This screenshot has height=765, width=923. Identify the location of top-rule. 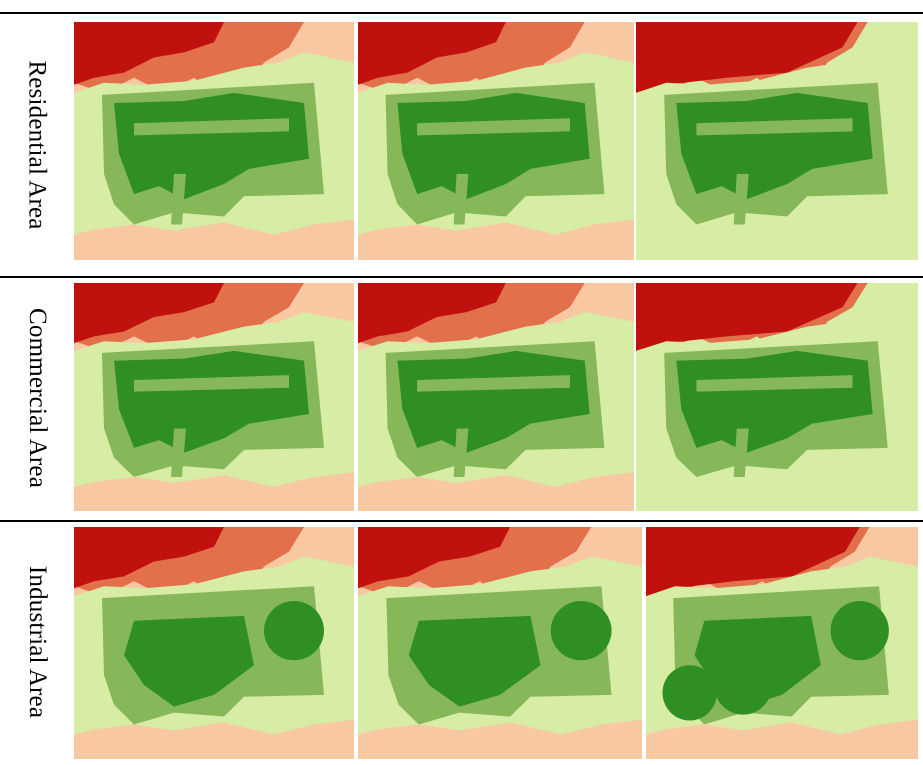
(461, 13).